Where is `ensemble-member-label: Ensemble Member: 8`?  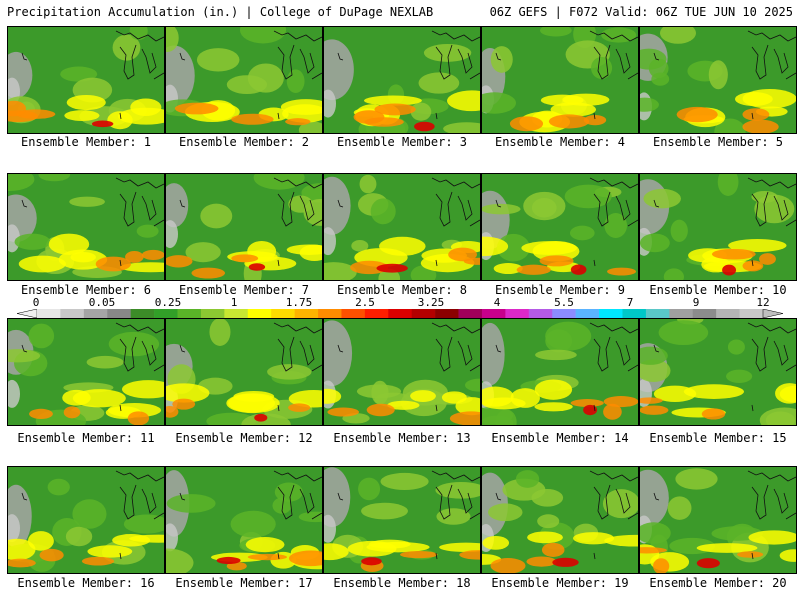 ensemble-member-label: Ensemble Member: 8 is located at coordinates (402, 290).